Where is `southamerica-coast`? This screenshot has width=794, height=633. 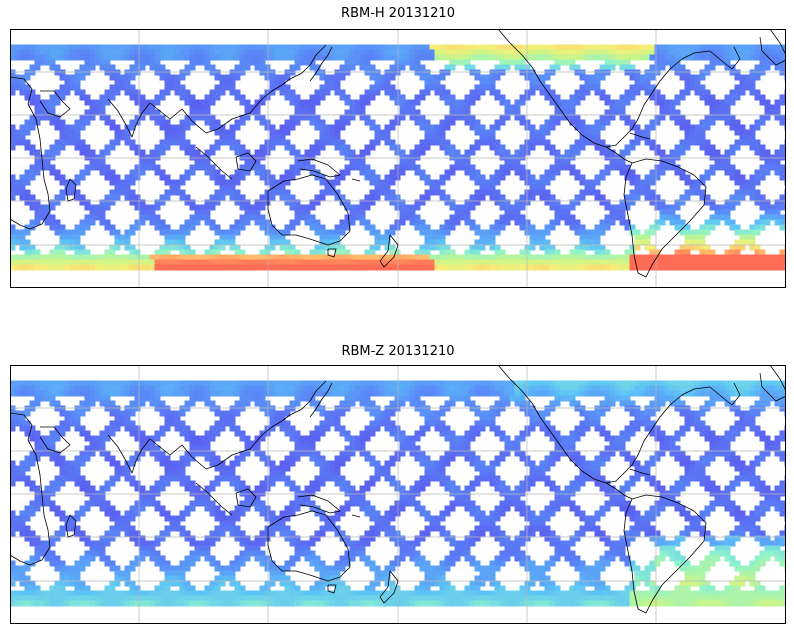
southamerica-coast is located at coordinates (665, 218).